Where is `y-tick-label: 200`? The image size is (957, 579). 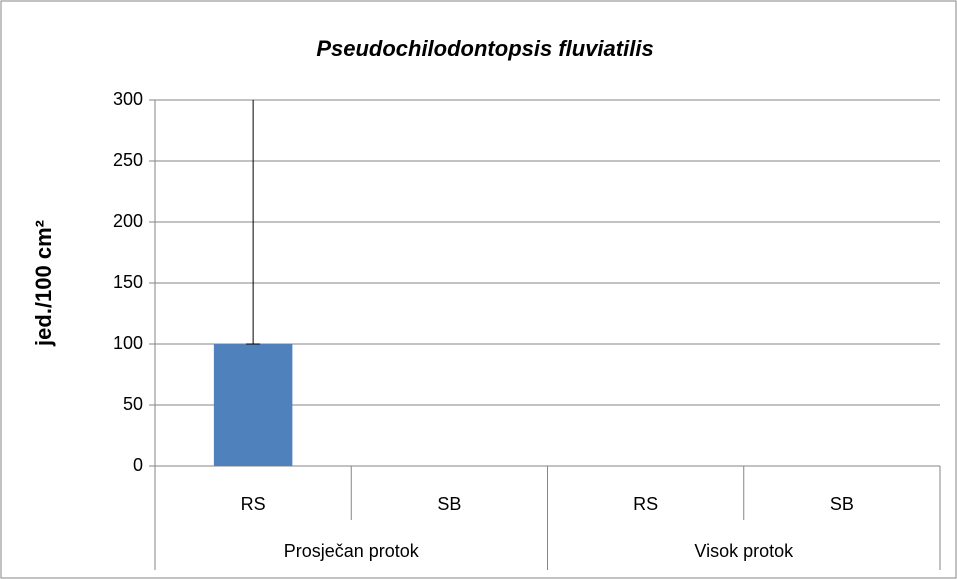
y-tick-label: 200 is located at coordinates (128, 221).